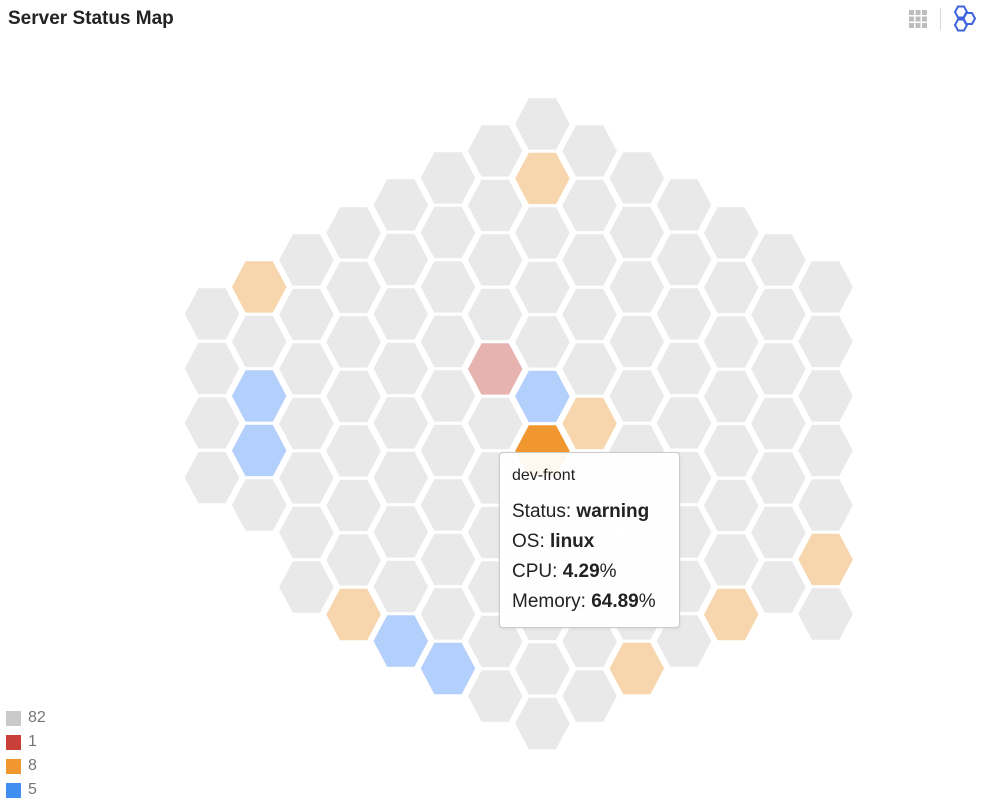 The height and width of the screenshot is (802, 989). Describe the element at coordinates (963, 19) in the screenshot. I see `hex-view-button` at that location.